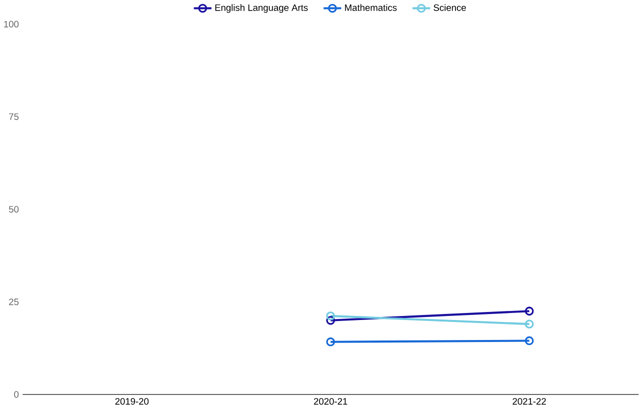 The image size is (639, 408). Describe the element at coordinates (13, 209) in the screenshot. I see `y-tick-label: 50` at that location.